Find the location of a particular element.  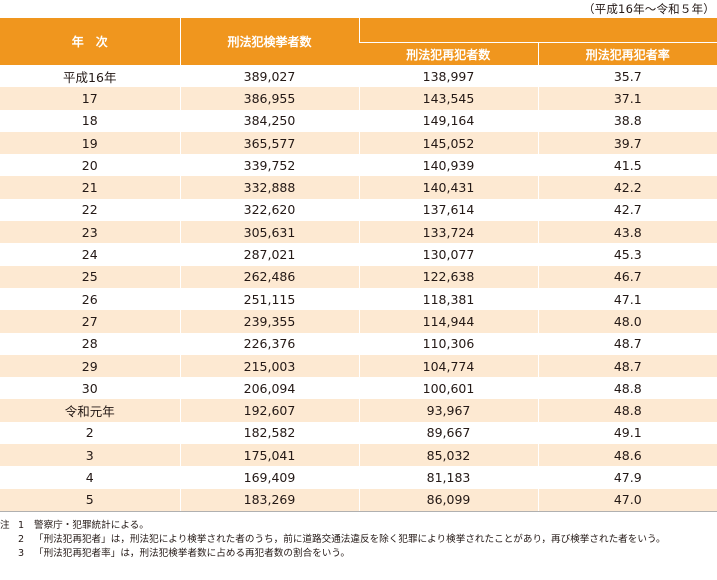

cell-repeat: 145,052 is located at coordinates (448, 143).